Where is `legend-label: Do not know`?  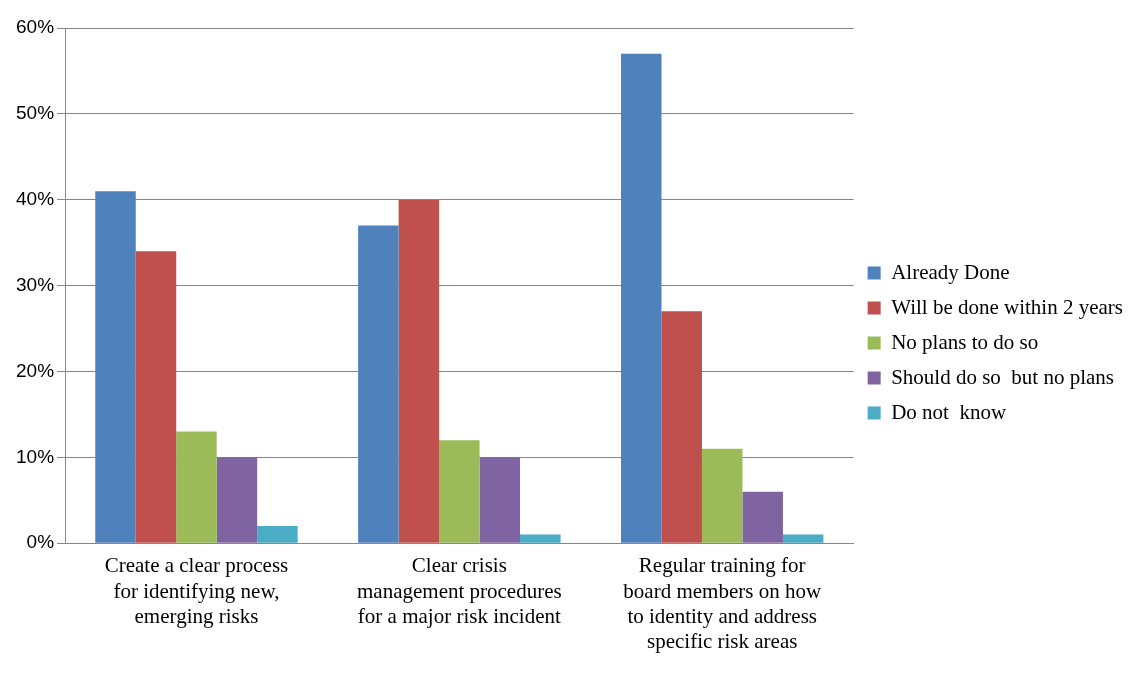 legend-label: Do not know is located at coordinates (949, 411).